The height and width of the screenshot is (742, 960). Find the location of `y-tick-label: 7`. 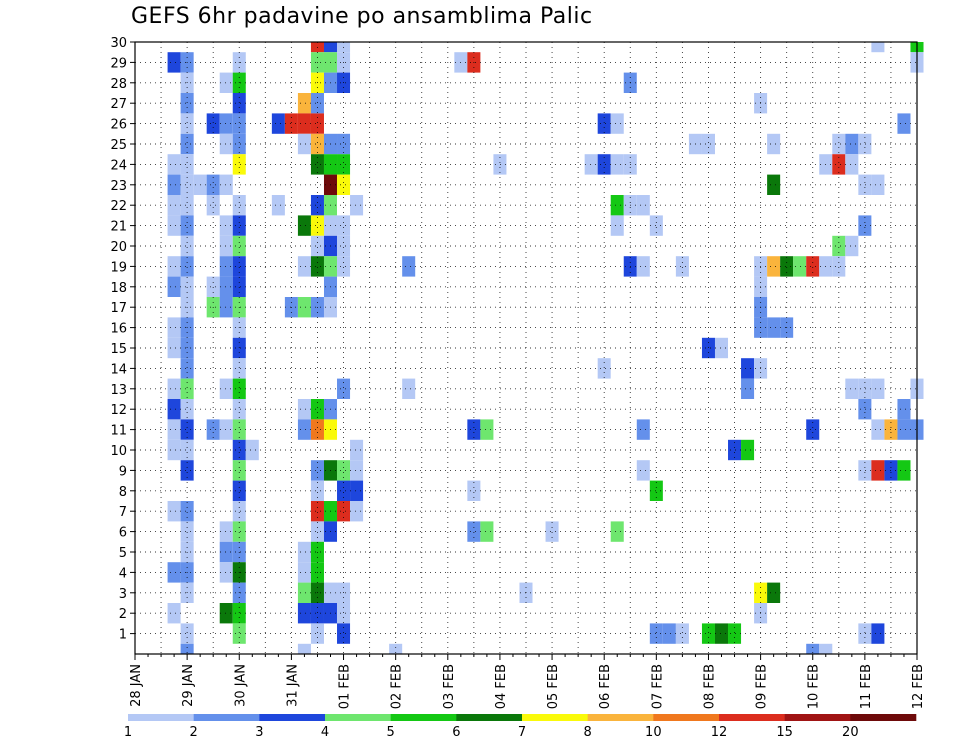

y-tick-label: 7 is located at coordinates (123, 512).